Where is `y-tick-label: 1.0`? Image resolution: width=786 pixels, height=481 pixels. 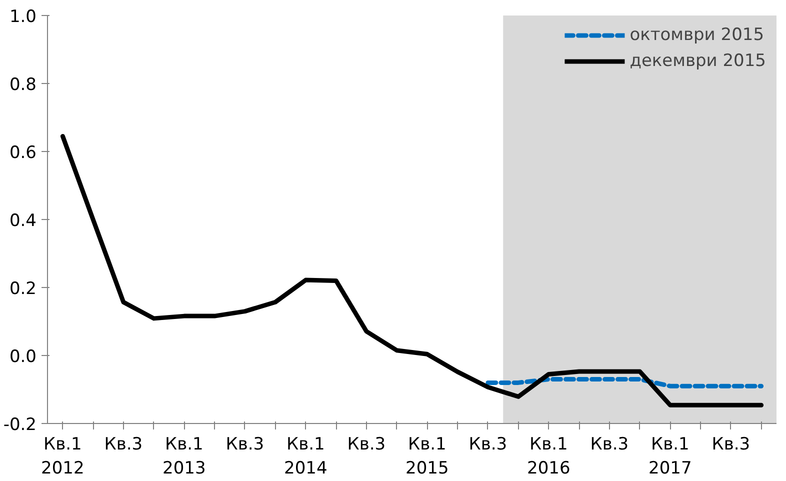
y-tick-label: 1.0 is located at coordinates (23, 17).